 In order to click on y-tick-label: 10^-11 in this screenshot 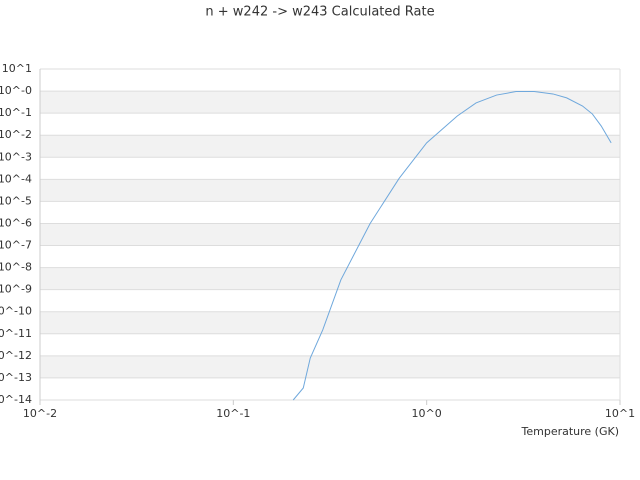, I will do `click(16, 333)`.